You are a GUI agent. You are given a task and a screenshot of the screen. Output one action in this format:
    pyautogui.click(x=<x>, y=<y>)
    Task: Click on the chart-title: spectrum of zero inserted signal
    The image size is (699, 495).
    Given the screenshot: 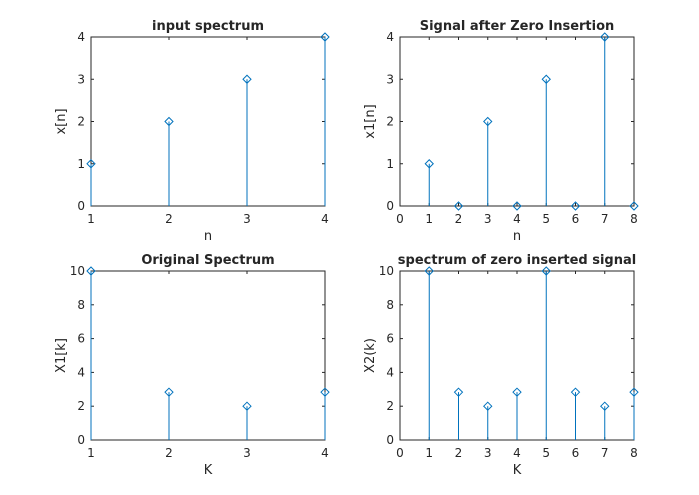 What is the action you would take?
    pyautogui.click(x=517, y=260)
    